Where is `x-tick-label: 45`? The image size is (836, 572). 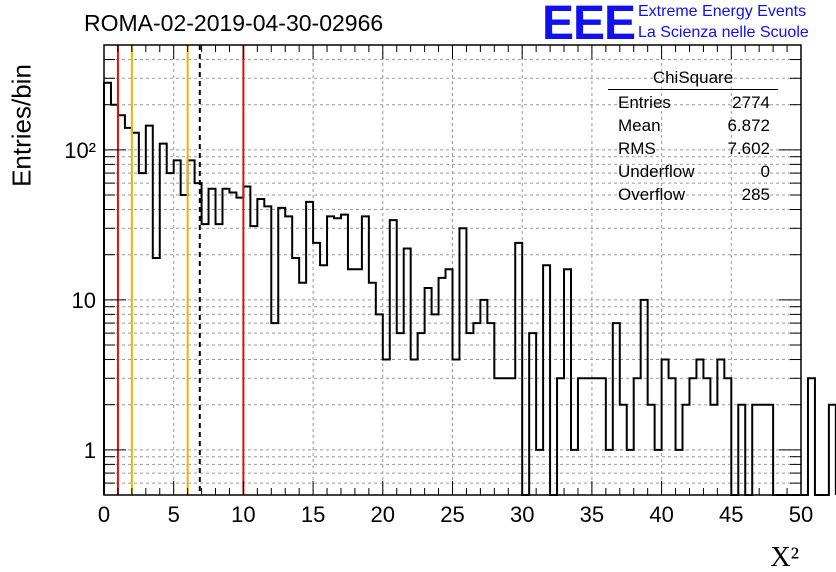
x-tick-label: 45 is located at coordinates (731, 514).